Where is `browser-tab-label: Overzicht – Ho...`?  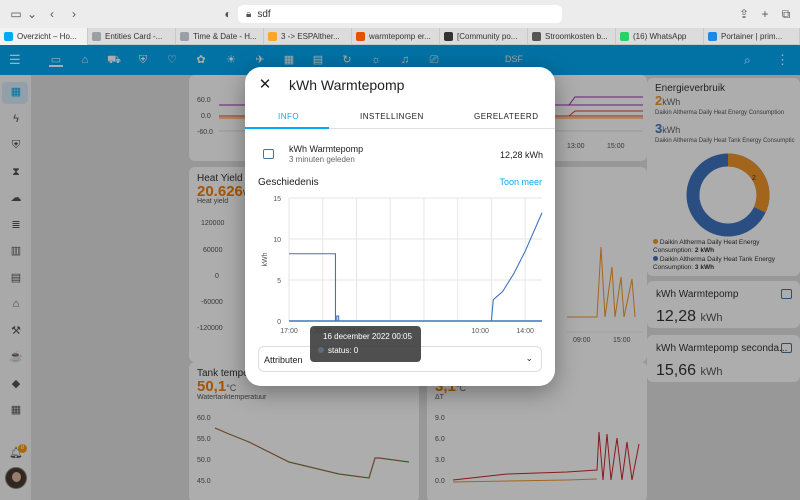
browser-tab-label: Overzicht – Ho... is located at coordinates (47, 36).